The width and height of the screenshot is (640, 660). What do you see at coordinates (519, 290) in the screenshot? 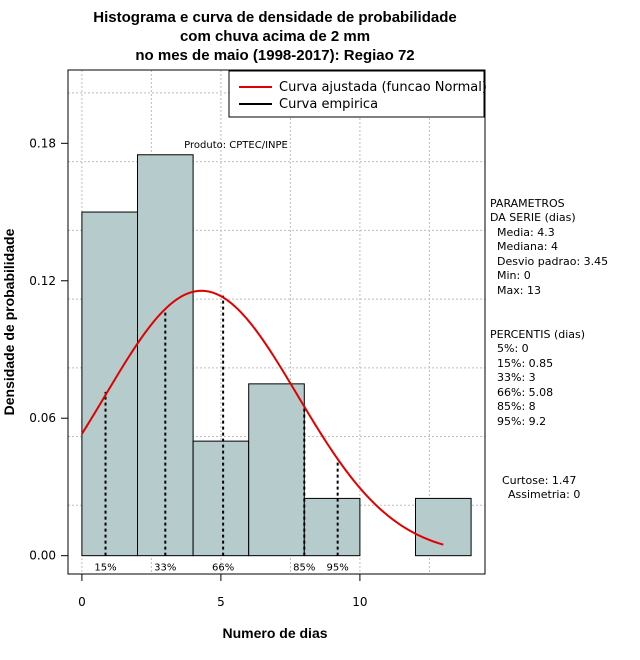
I see `params-line: Max: 13` at bounding box center [519, 290].